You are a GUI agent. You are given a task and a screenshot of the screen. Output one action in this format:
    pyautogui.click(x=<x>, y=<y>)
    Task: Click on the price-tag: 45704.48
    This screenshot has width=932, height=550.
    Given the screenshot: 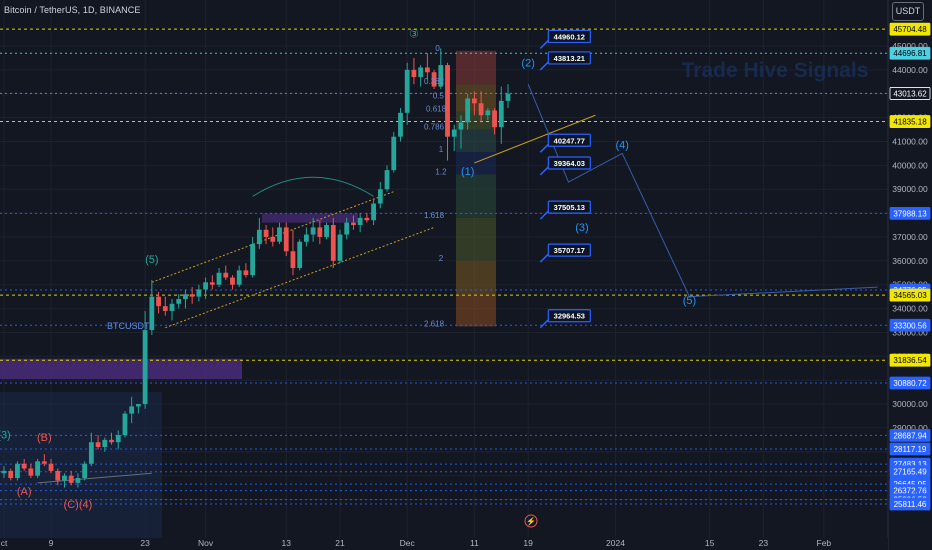 What is the action you would take?
    pyautogui.click(x=910, y=29)
    